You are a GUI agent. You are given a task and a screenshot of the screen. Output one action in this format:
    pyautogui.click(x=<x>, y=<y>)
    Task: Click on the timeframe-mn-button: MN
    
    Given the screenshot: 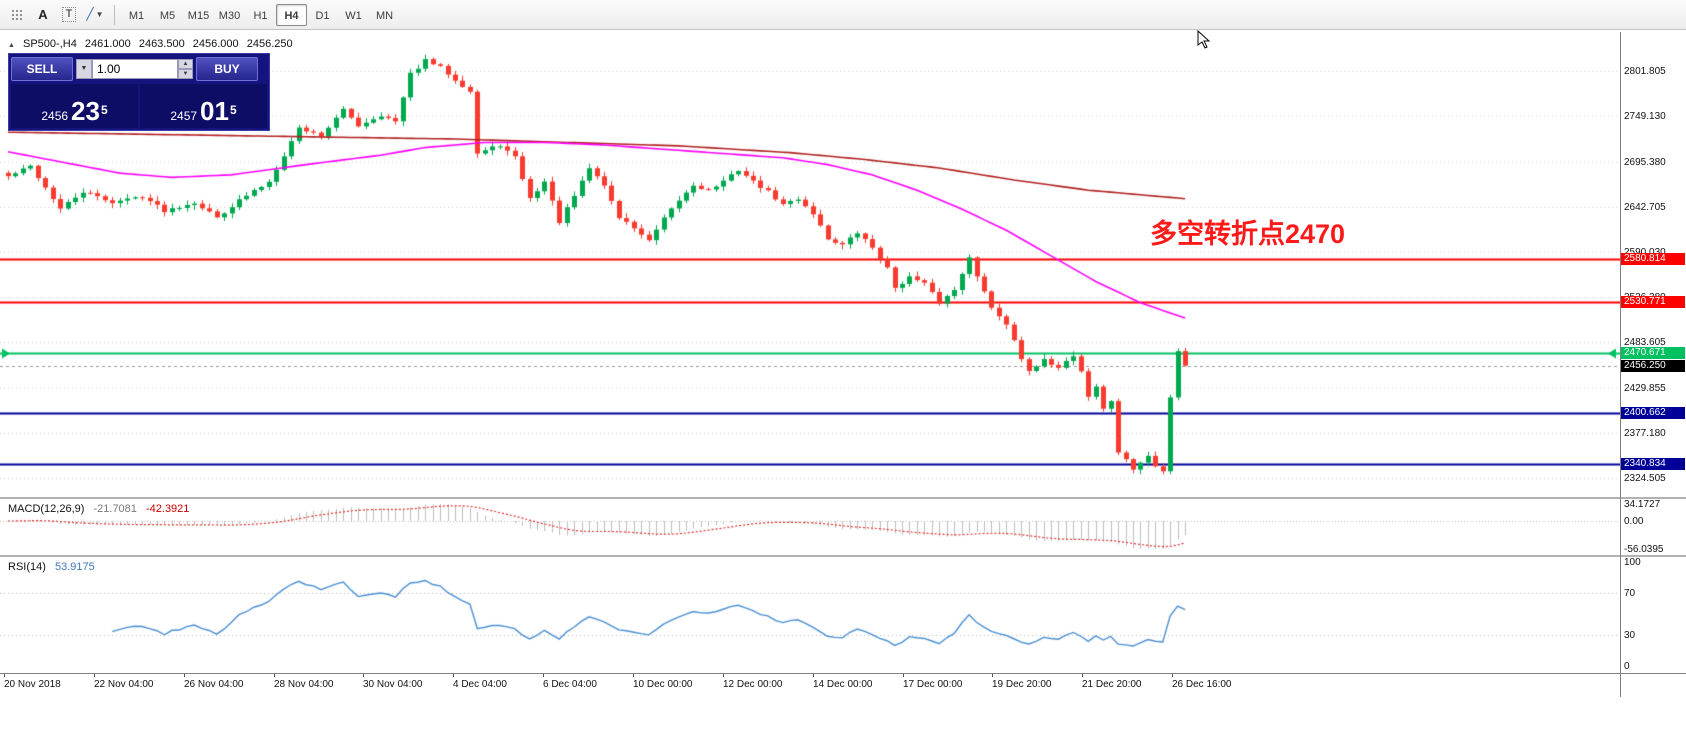 What is the action you would take?
    pyautogui.click(x=384, y=15)
    